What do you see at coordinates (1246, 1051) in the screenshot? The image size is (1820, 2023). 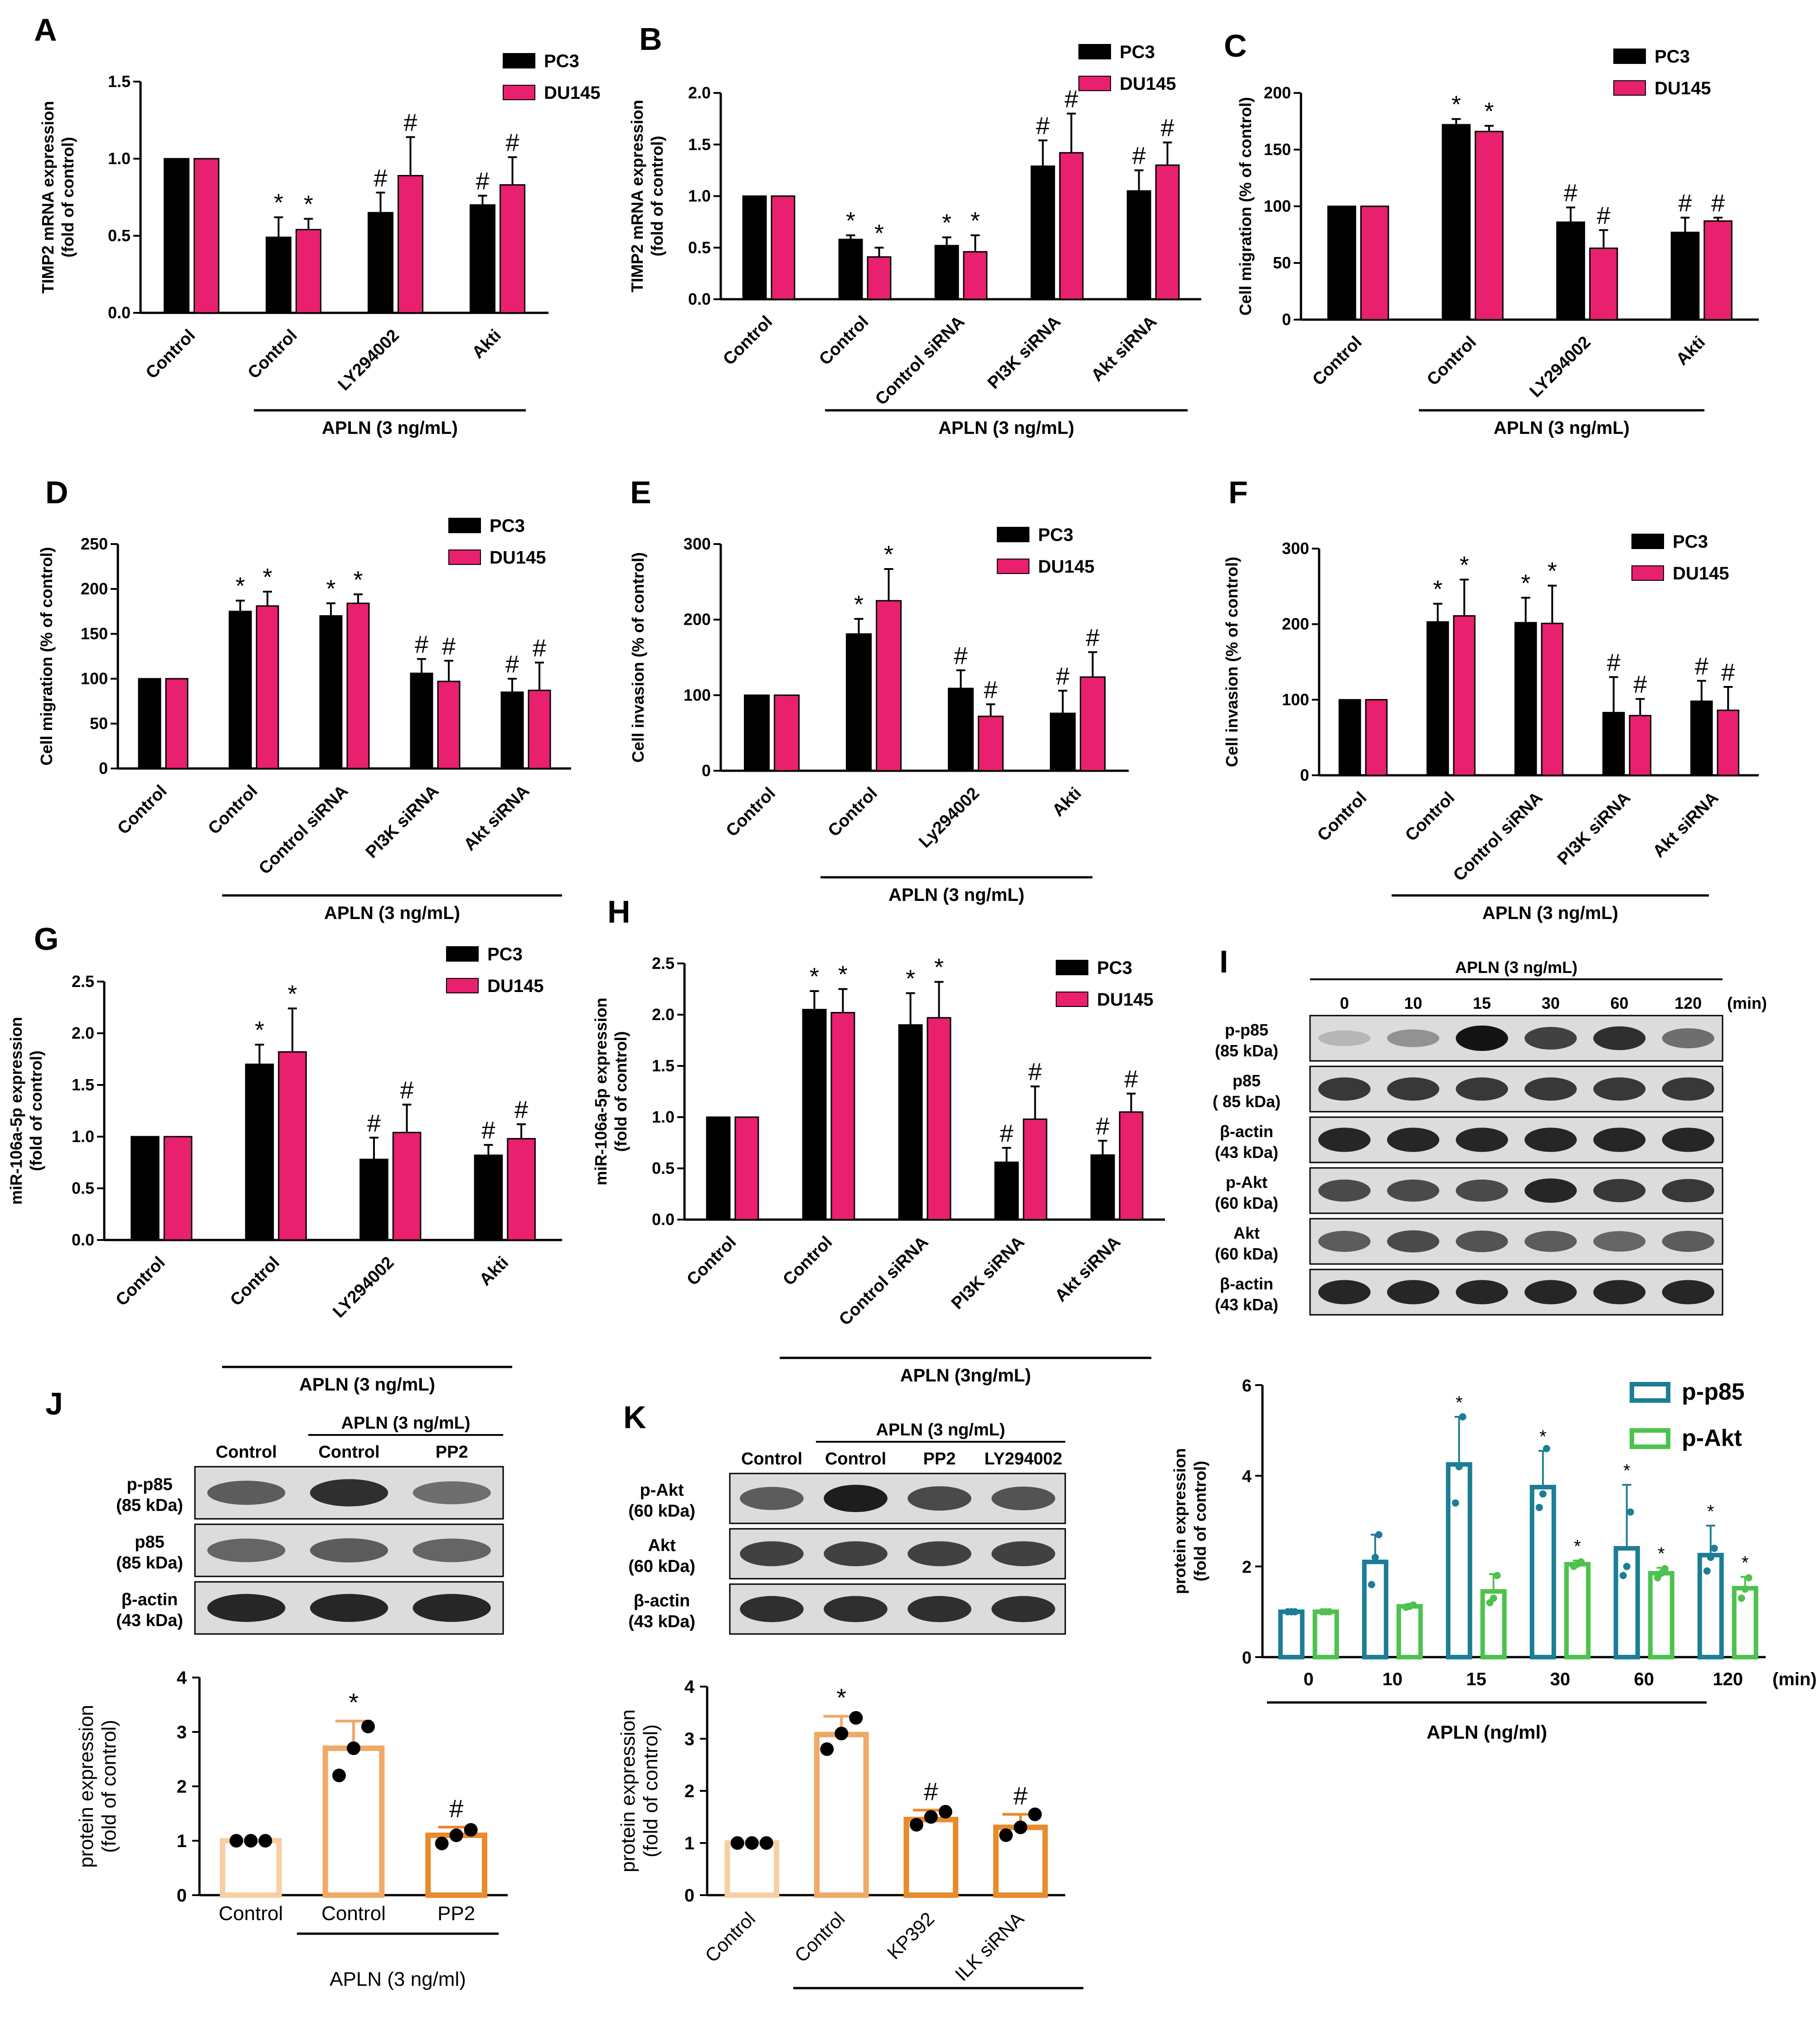 I see `blot-row-label: (85 kDa)` at bounding box center [1246, 1051].